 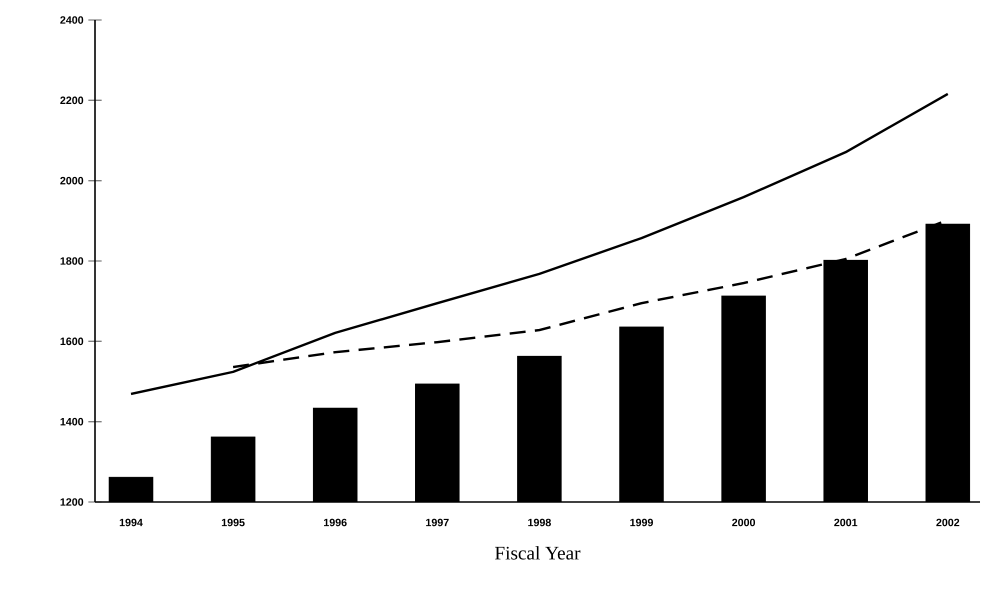 What do you see at coordinates (846, 522) in the screenshot?
I see `x-tick-label: 2001` at bounding box center [846, 522].